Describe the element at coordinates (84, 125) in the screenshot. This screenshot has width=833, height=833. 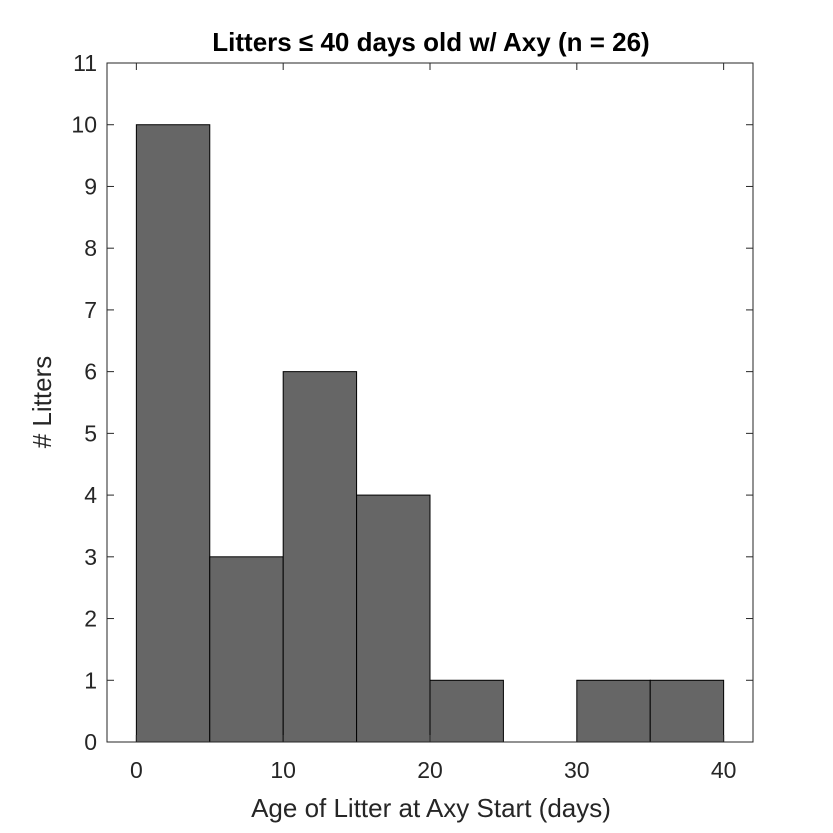
I see `y-tick-label: 10` at that location.